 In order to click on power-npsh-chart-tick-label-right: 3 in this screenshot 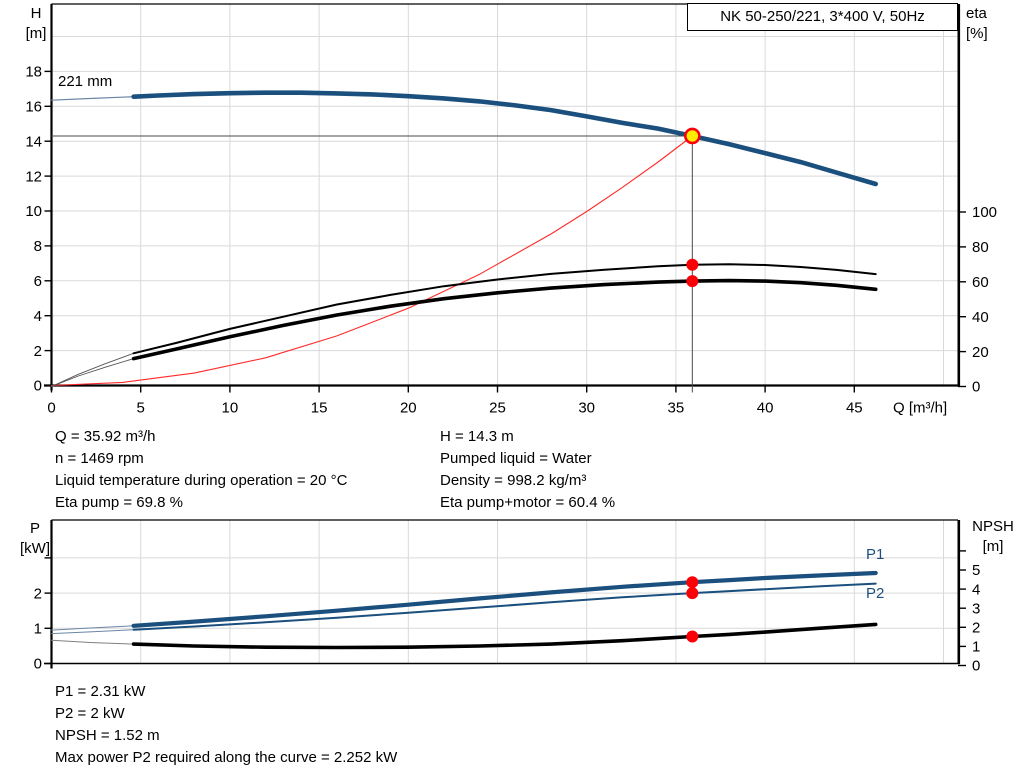, I will do `click(976, 608)`.